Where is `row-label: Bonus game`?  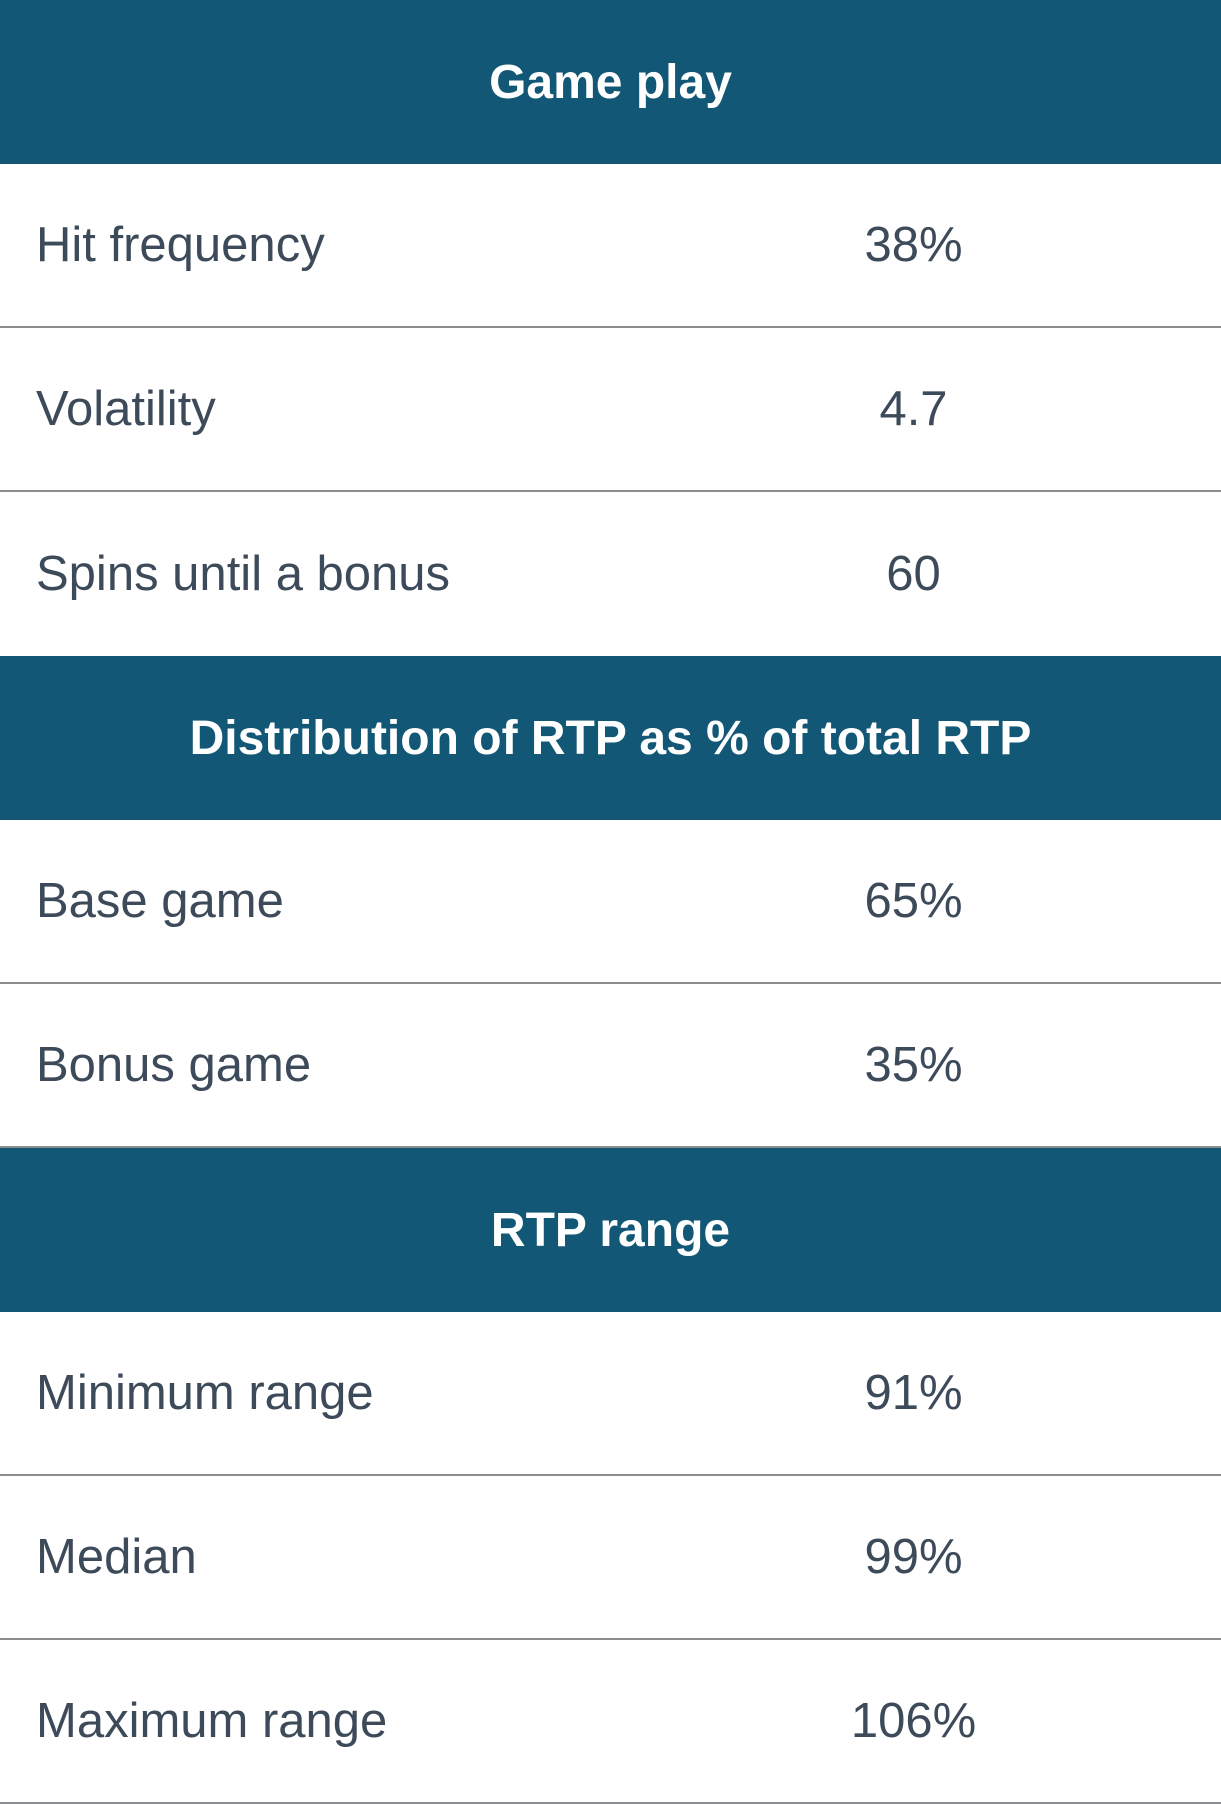 row-label: Bonus game is located at coordinates (174, 1065).